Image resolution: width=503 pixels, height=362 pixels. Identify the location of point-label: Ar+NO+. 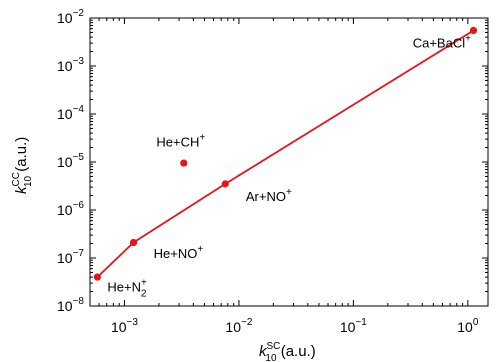
(269, 195).